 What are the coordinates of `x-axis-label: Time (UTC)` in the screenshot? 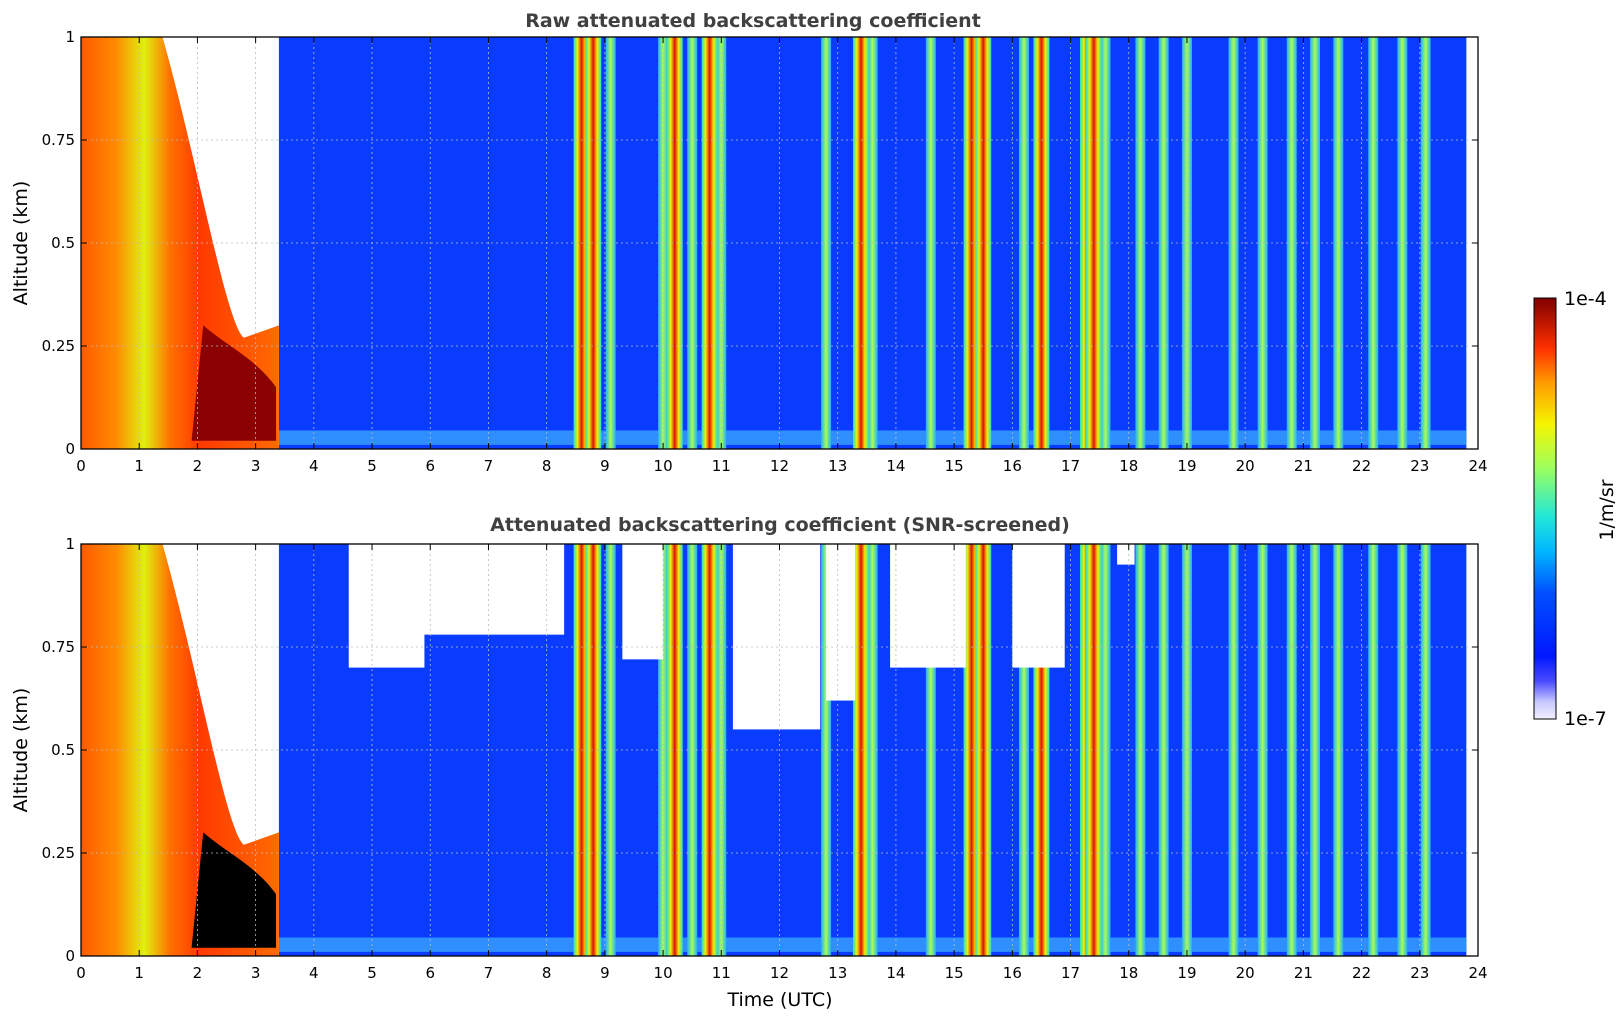 It's located at (779, 1000).